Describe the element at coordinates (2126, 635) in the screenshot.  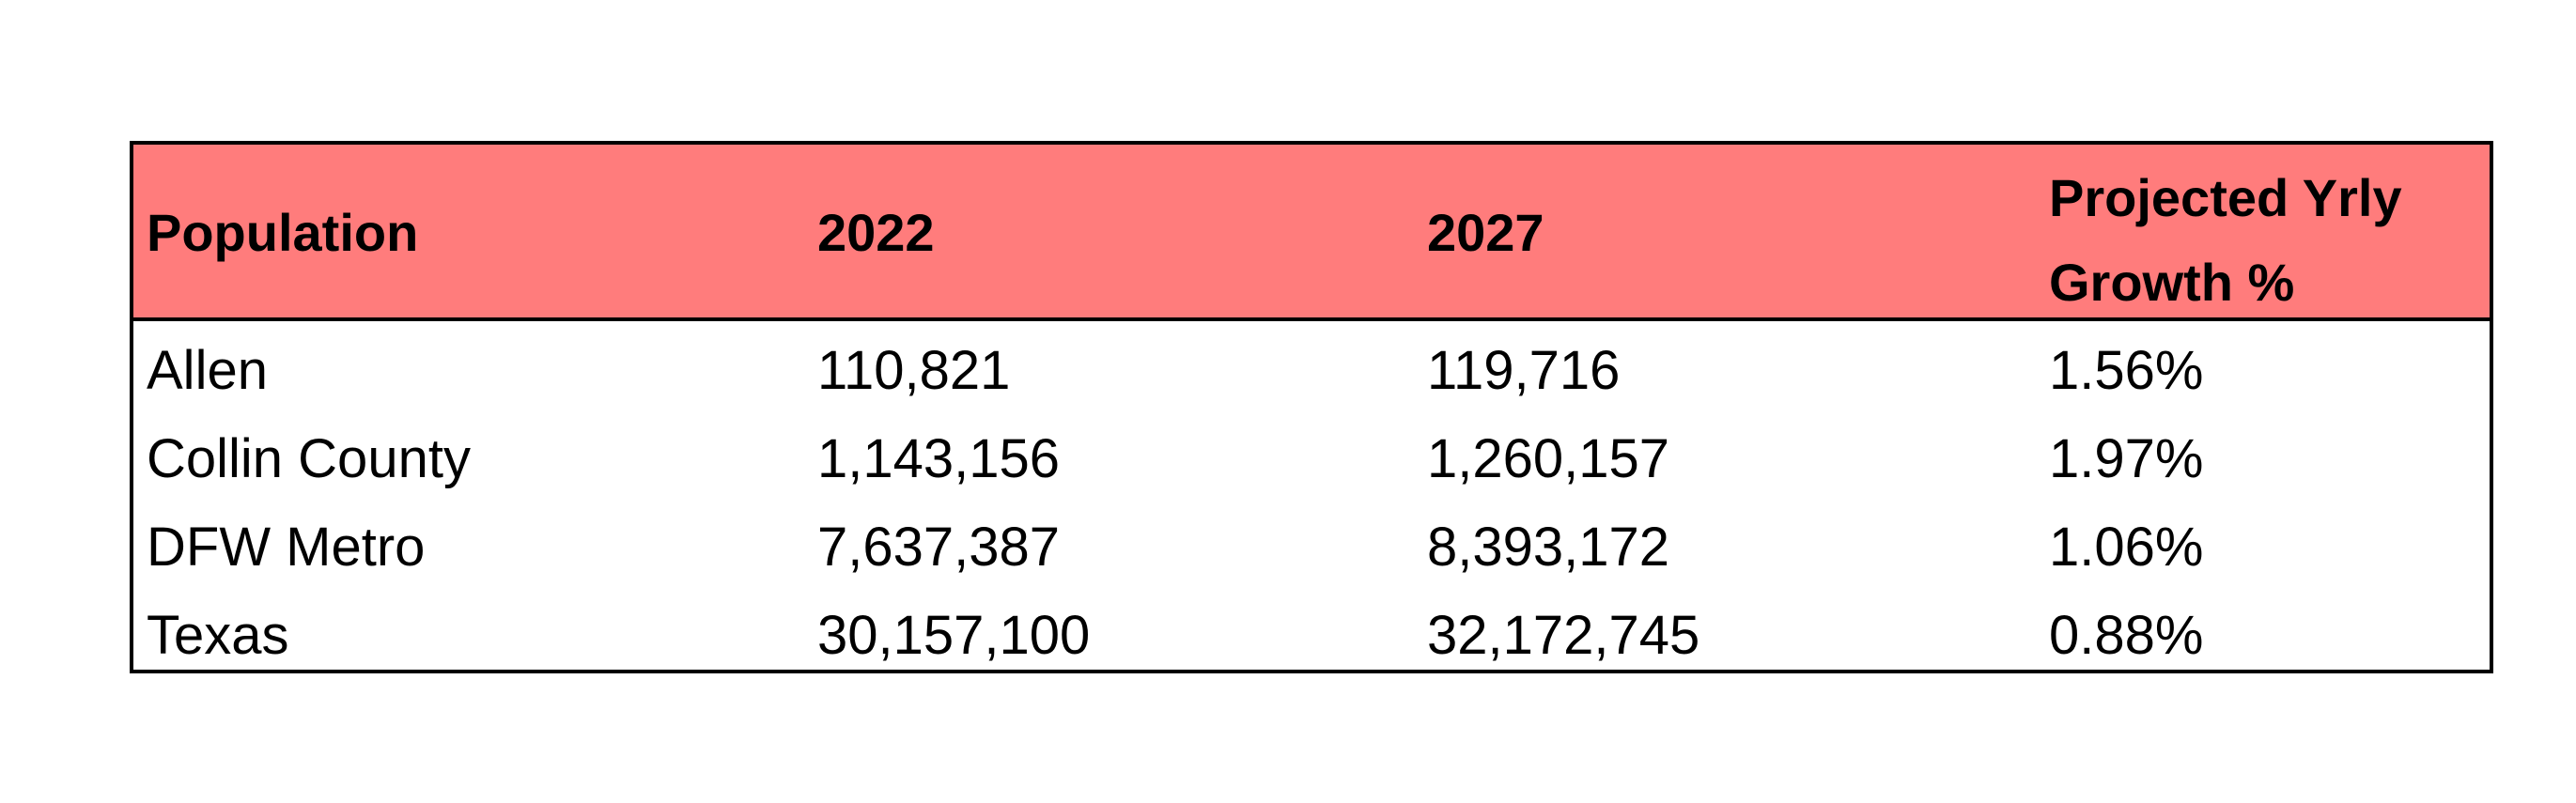
I see `table-cell: 0.88%` at that location.